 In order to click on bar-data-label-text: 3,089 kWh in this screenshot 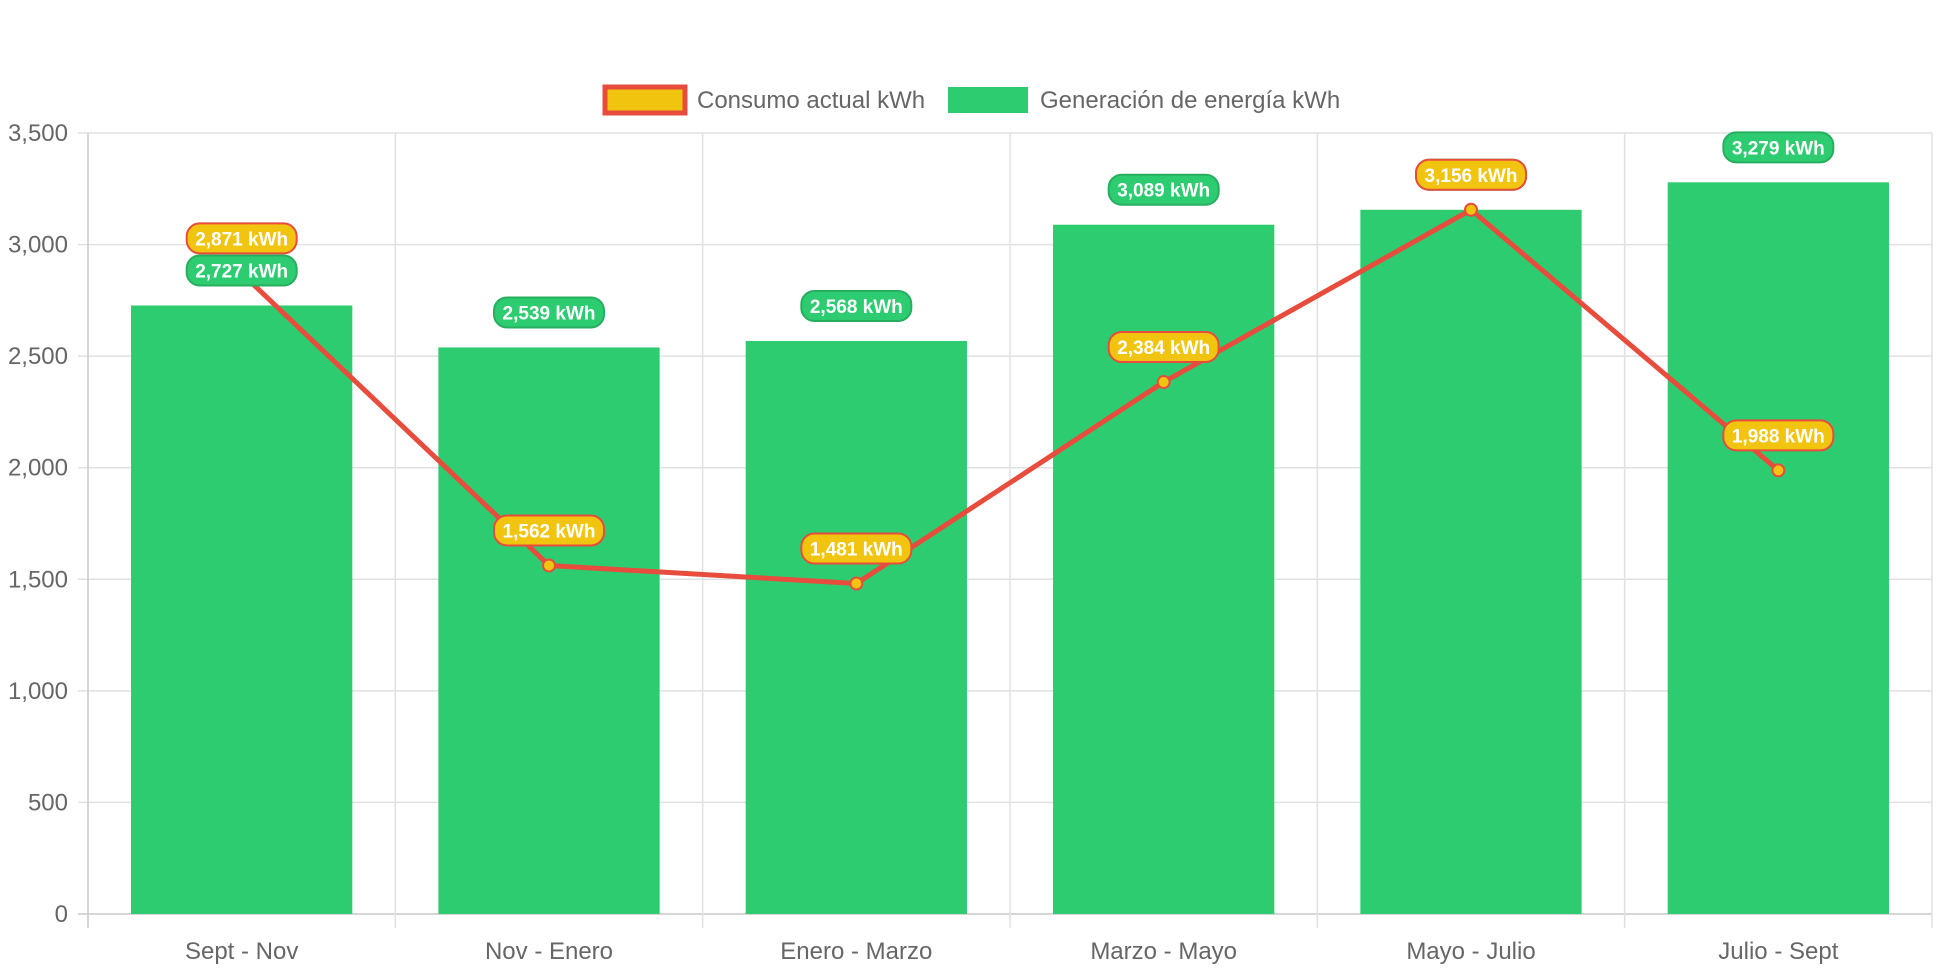, I will do `click(1163, 191)`.